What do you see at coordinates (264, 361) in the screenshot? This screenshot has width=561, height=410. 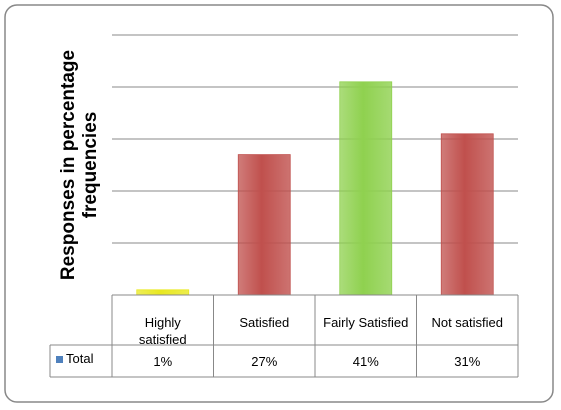 I see `data-label: 27%` at bounding box center [264, 361].